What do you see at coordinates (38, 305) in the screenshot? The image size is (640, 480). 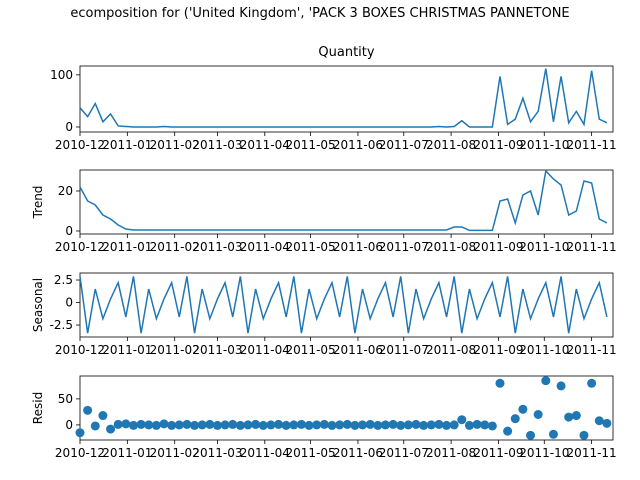 I see `y-axis-label: Seasonal` at bounding box center [38, 305].